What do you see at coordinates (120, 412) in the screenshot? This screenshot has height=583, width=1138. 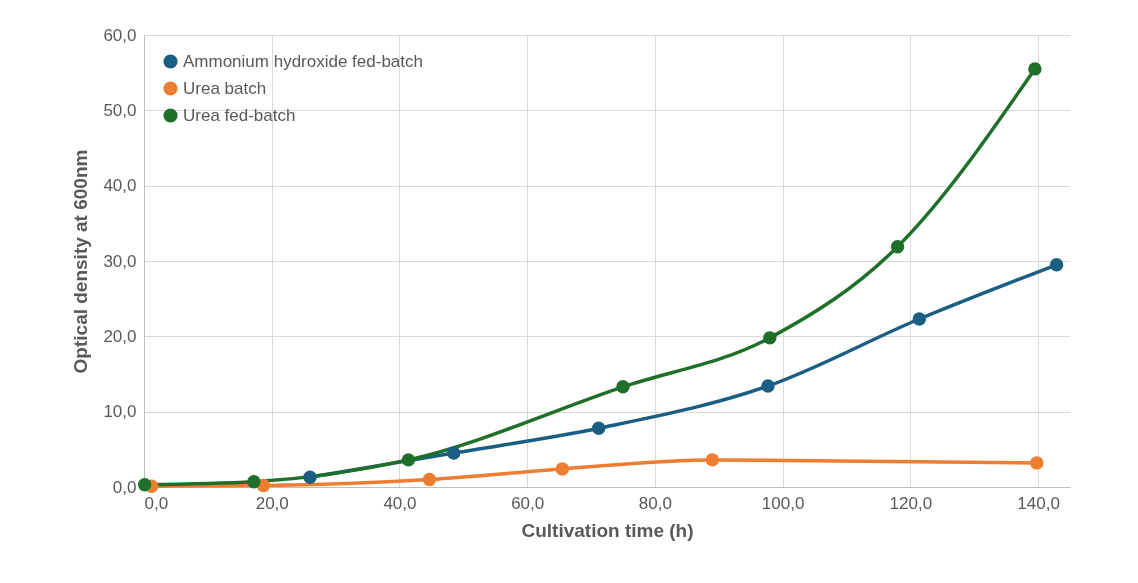 I see `y-tick-label: 10,0` at bounding box center [120, 412].